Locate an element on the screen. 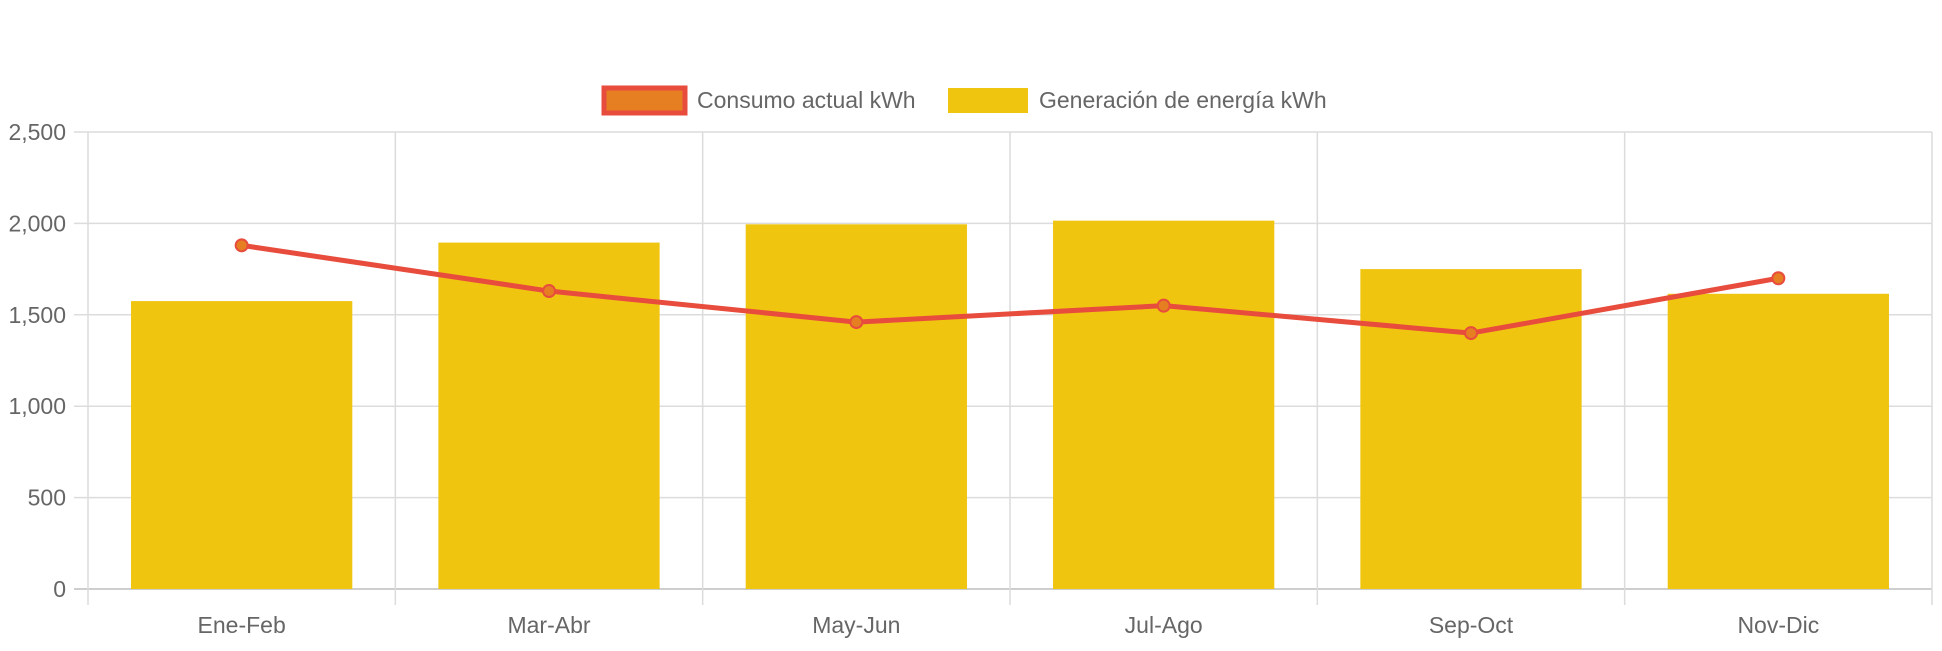 The width and height of the screenshot is (1942, 651). y-tick-label: 1,500 is located at coordinates (37, 315).